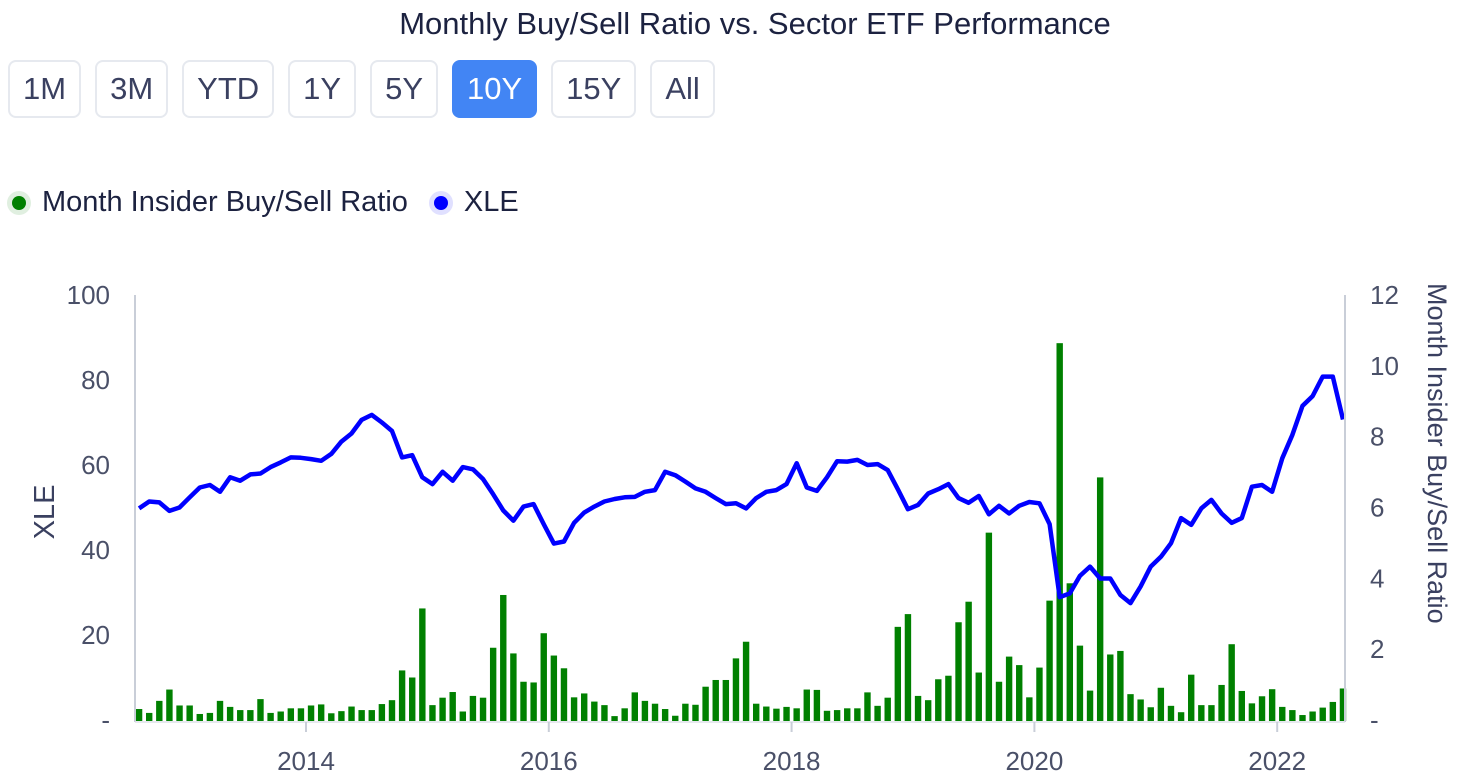 The width and height of the screenshot is (1474, 784). I want to click on more-vertical-icon: ⋮, so click(1469, 149).